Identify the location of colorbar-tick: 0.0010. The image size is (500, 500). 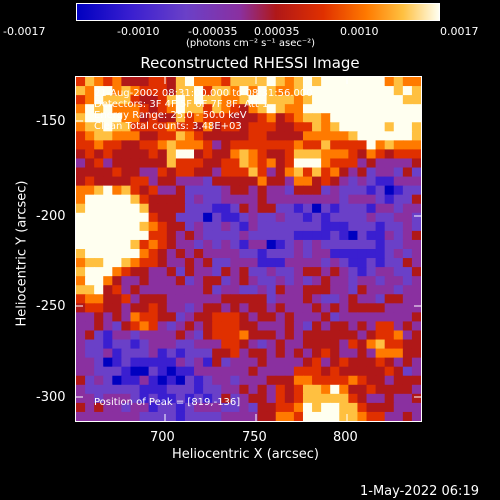
(359, 31).